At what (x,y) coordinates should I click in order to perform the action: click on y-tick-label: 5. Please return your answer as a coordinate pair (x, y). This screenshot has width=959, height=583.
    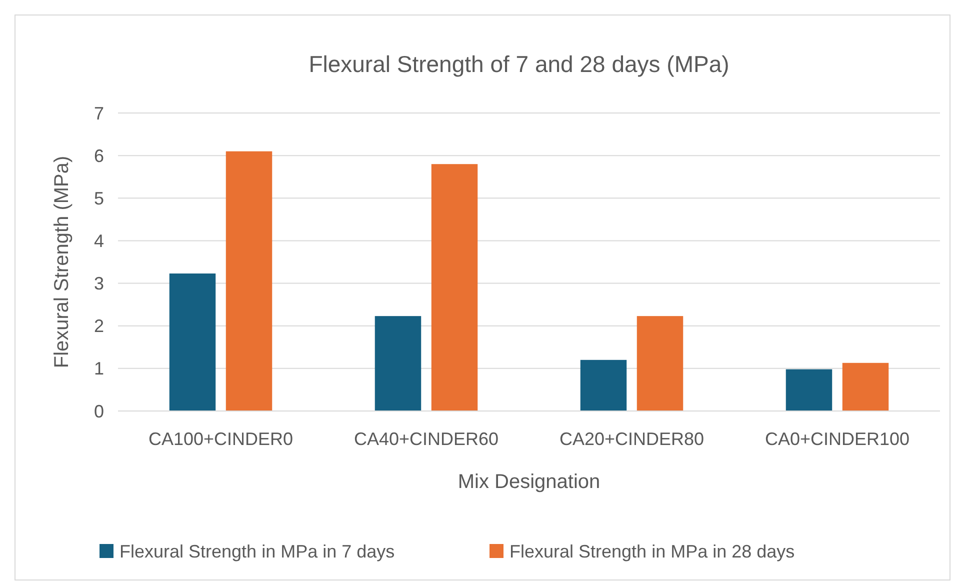
    Looking at the image, I should click on (99, 198).